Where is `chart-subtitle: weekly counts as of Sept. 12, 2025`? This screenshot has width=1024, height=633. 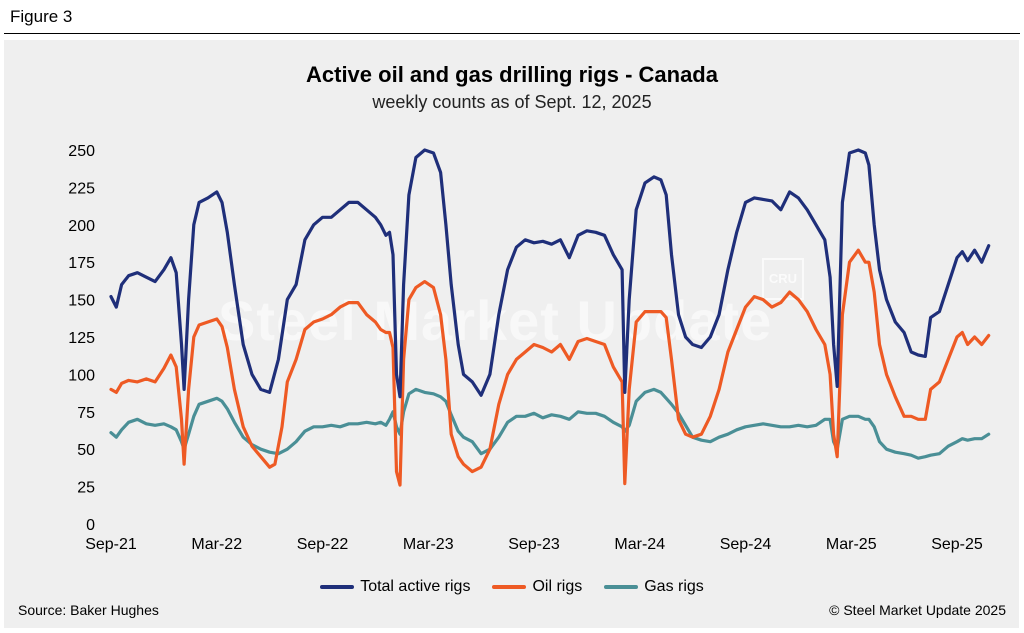 chart-subtitle: weekly counts as of Sept. 12, 2025 is located at coordinates (512, 102).